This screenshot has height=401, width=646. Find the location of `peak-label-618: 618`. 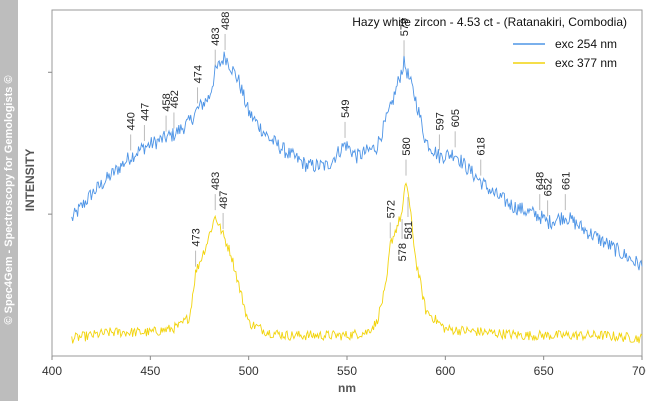

peak-label-618: 618 is located at coordinates (482, 146).